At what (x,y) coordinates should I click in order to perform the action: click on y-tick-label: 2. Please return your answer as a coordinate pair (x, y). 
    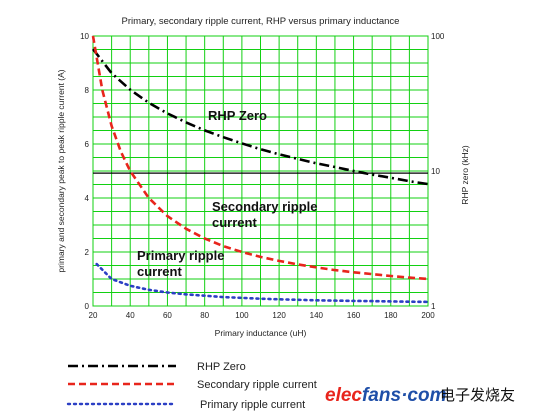
    Looking at the image, I should click on (87, 252).